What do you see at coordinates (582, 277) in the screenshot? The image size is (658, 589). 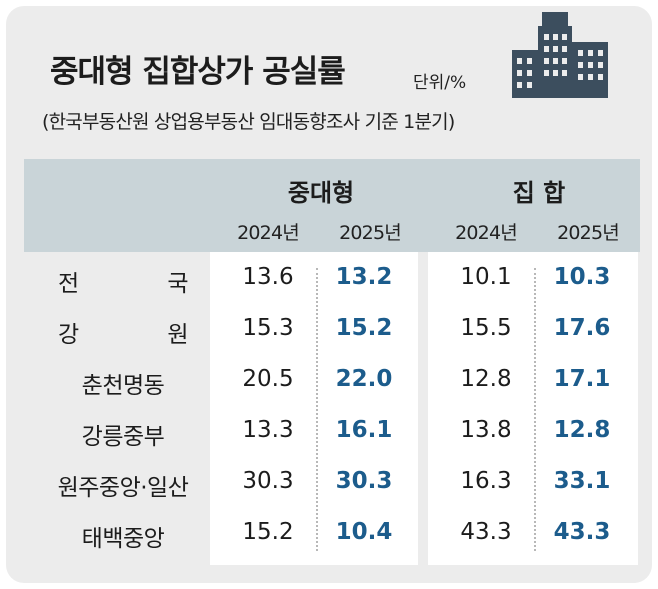 I see `value-2025: 10.3` at bounding box center [582, 277].